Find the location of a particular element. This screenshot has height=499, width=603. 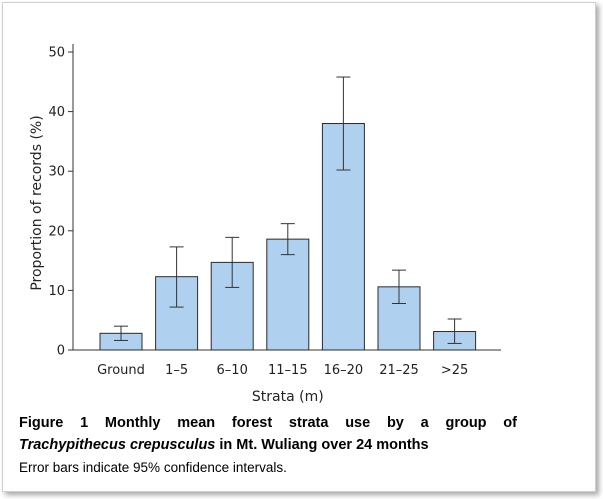

x-tick-label: >25 is located at coordinates (454, 370).